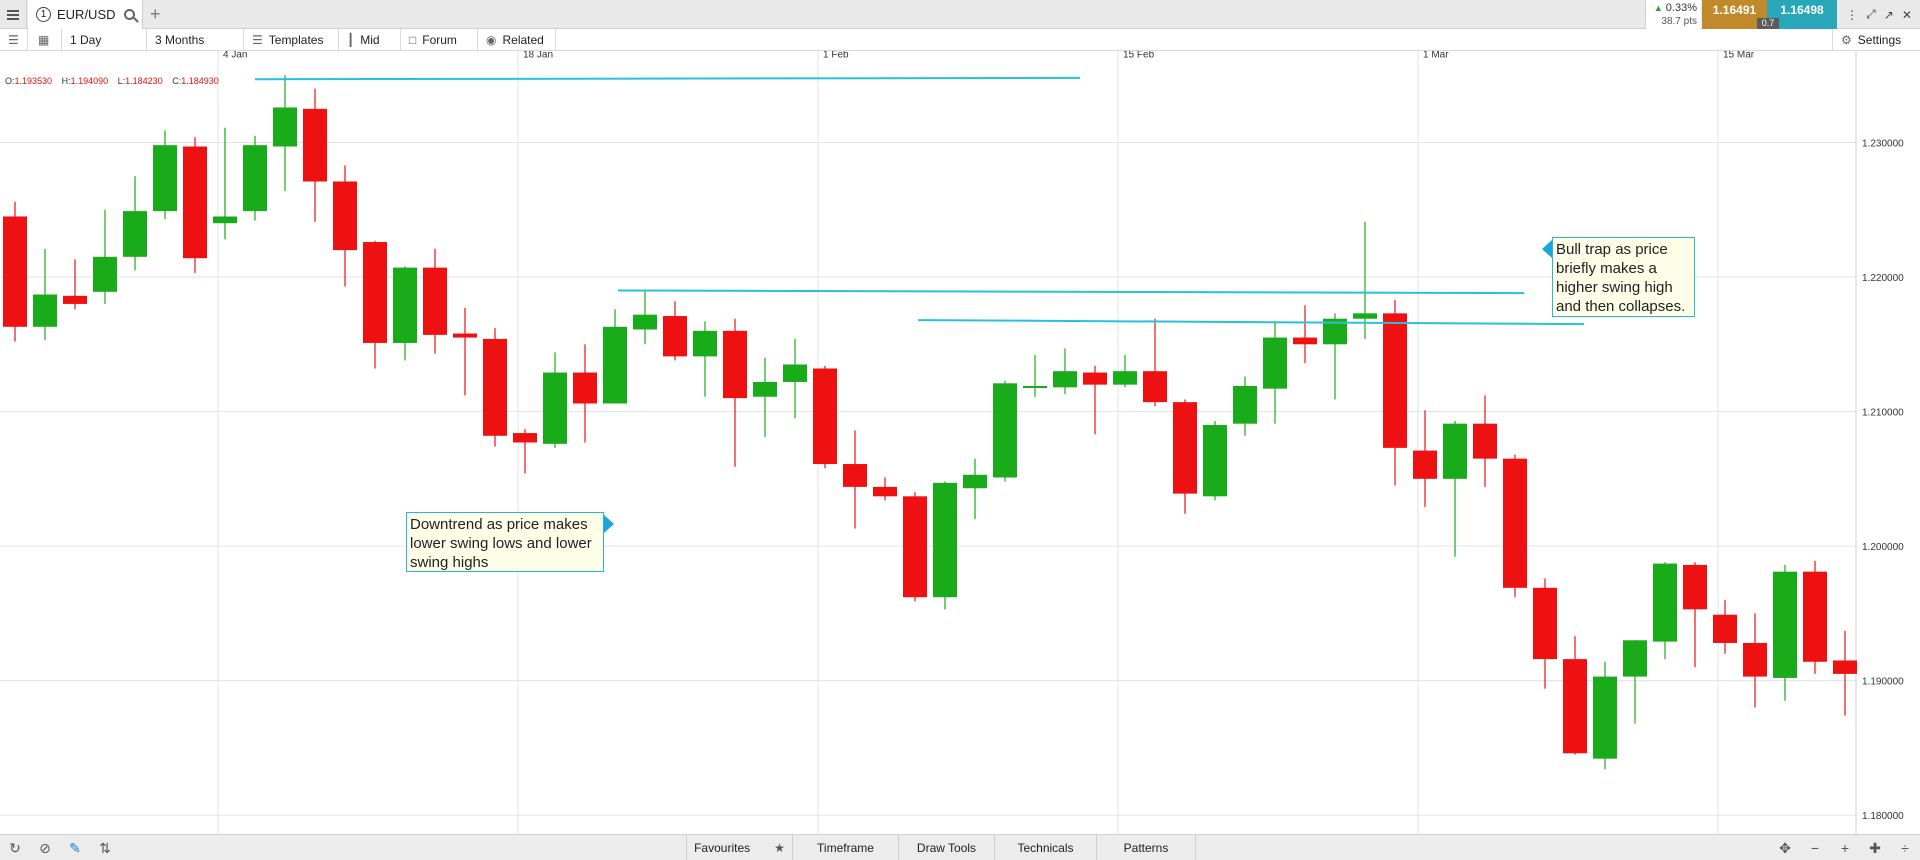 This screenshot has height=860, width=1920. I want to click on zoom-in-icon: +, so click(1845, 848).